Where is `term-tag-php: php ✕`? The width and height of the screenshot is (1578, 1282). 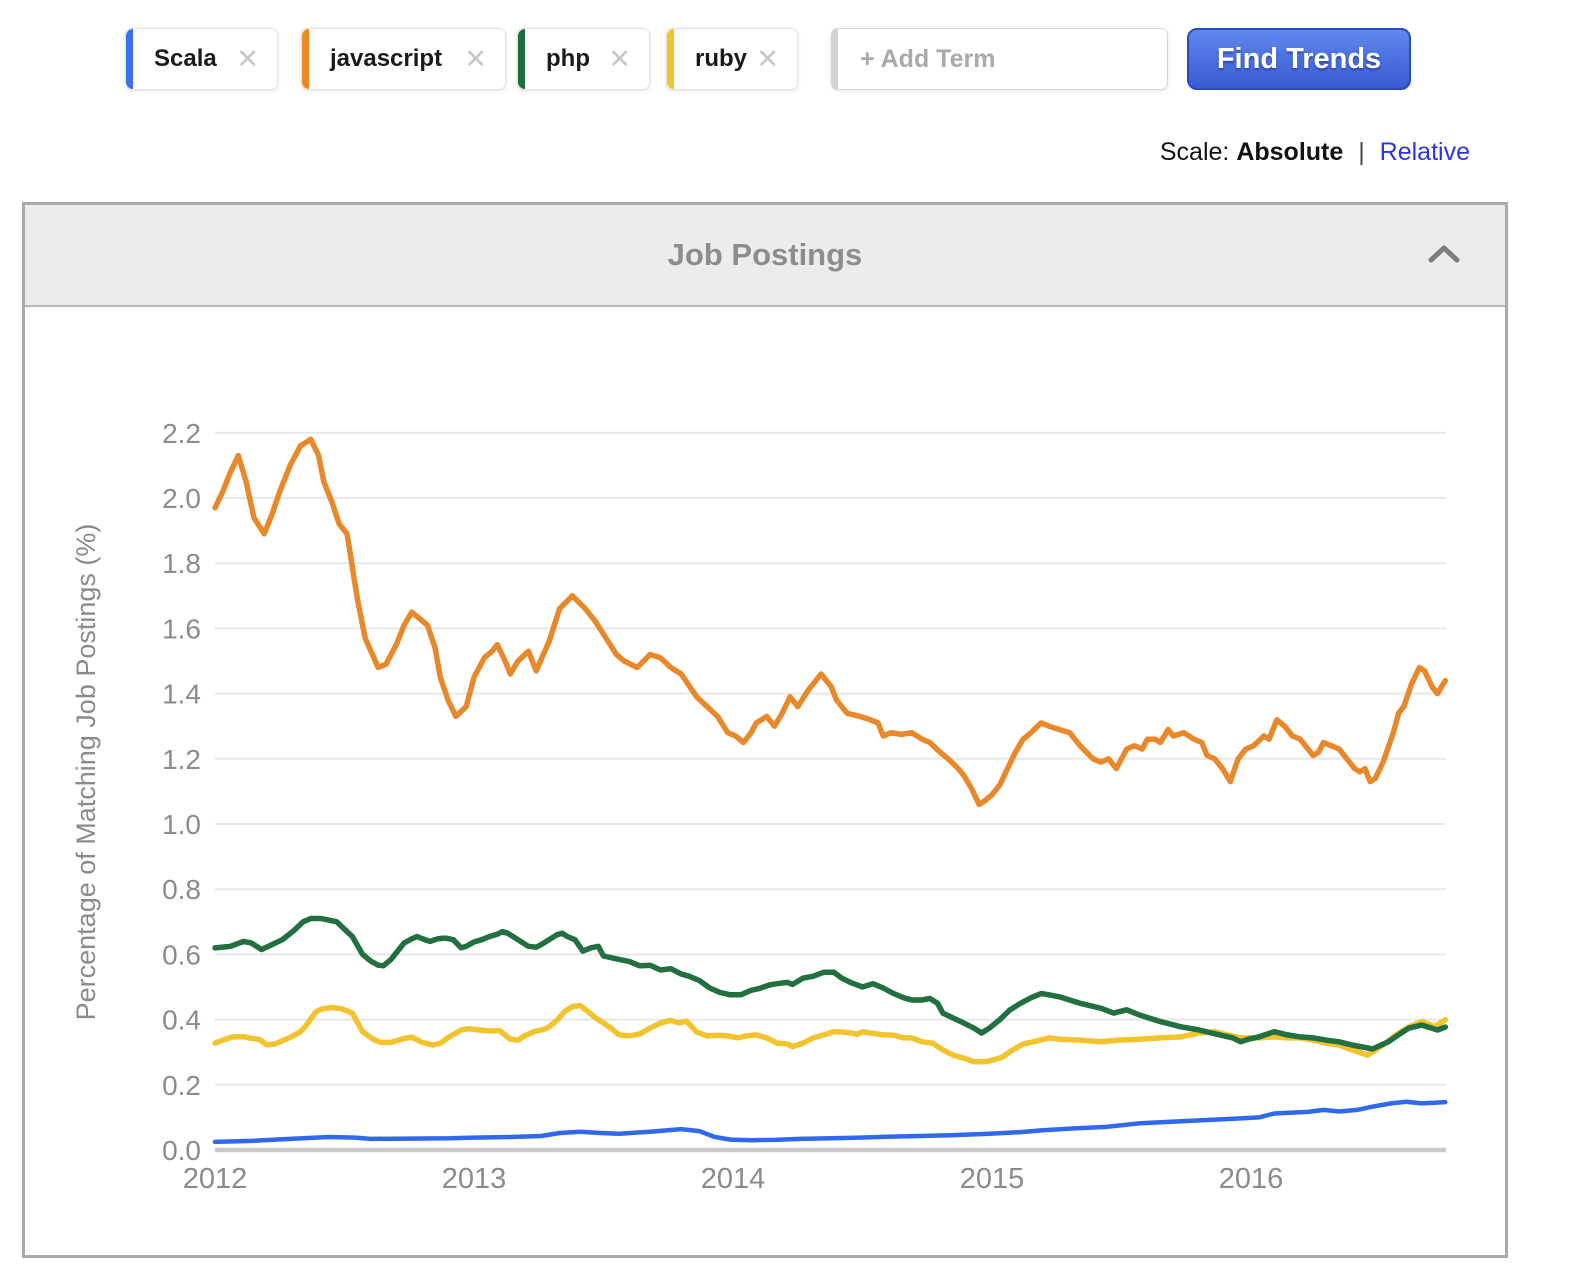 term-tag-php: php ✕ is located at coordinates (583, 59).